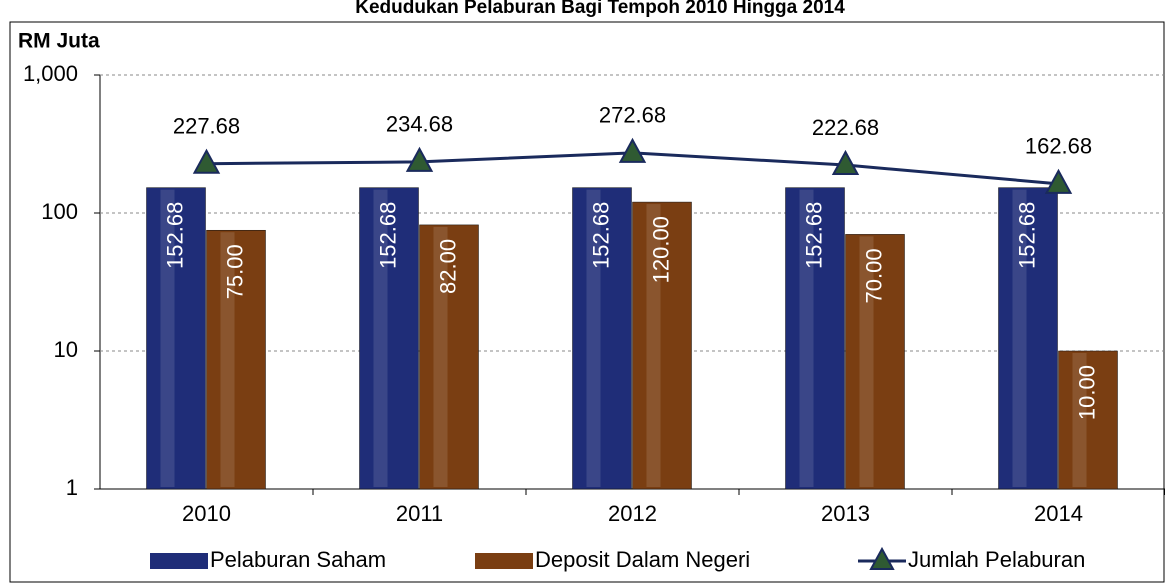 The height and width of the screenshot is (583, 1165). Describe the element at coordinates (66, 349) in the screenshot. I see `y-tick-label: 10` at that location.